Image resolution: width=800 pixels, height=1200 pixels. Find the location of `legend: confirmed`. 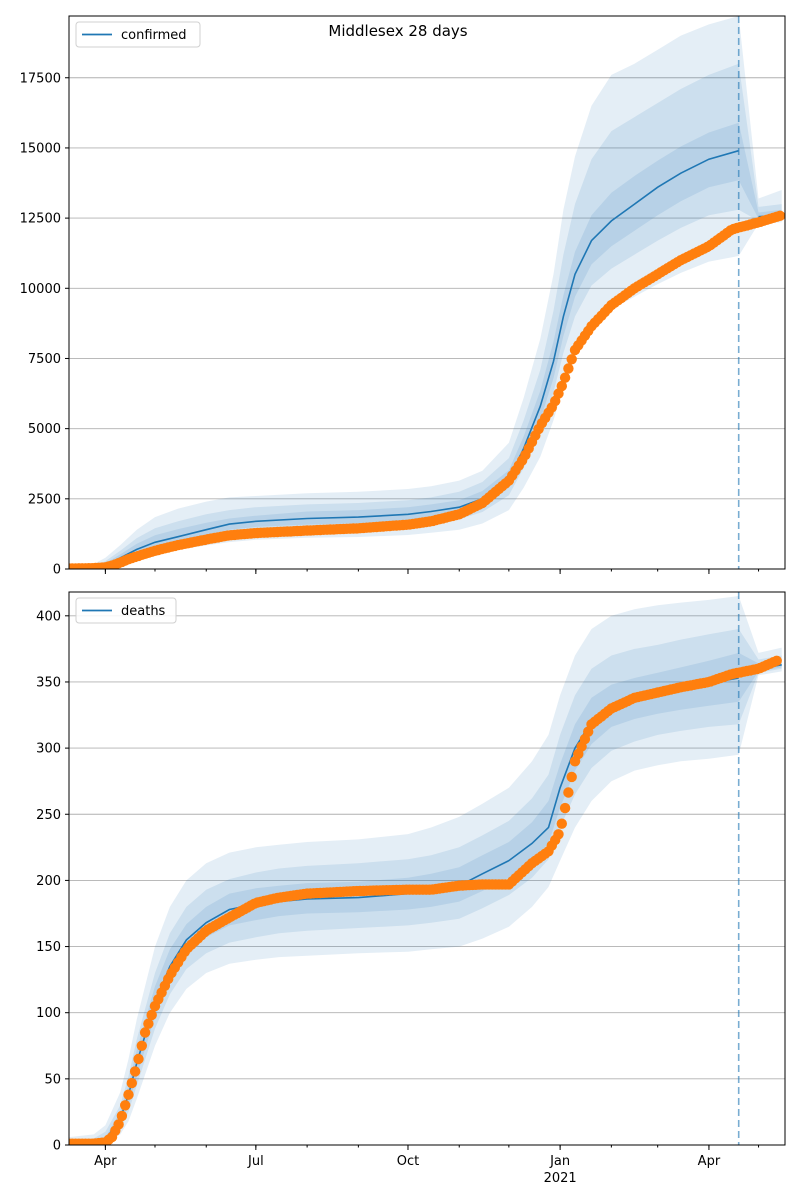

legend: confirmed is located at coordinates (138, 34).